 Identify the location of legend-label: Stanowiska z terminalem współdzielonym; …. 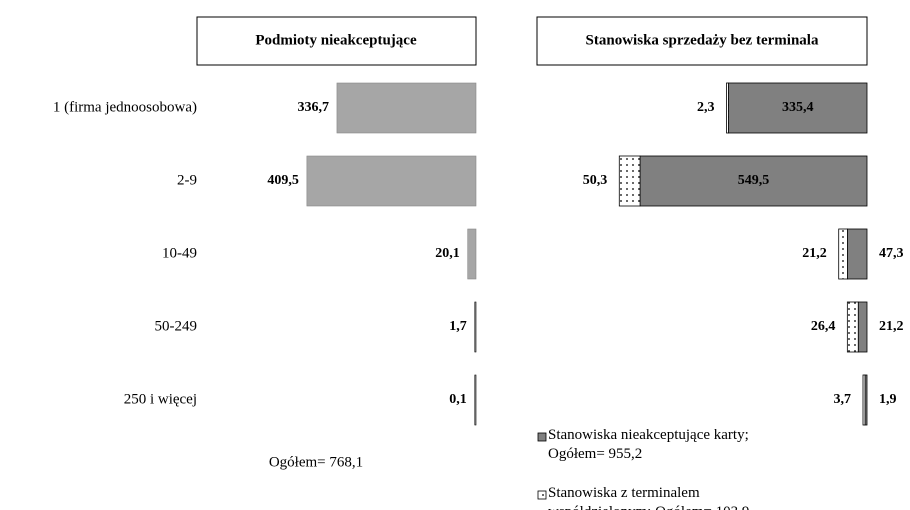
(648, 497).